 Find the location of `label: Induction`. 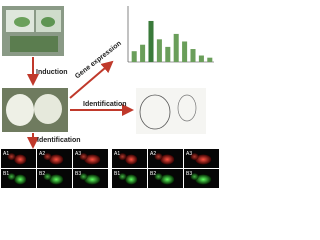

label: Induction is located at coordinates (52, 72).